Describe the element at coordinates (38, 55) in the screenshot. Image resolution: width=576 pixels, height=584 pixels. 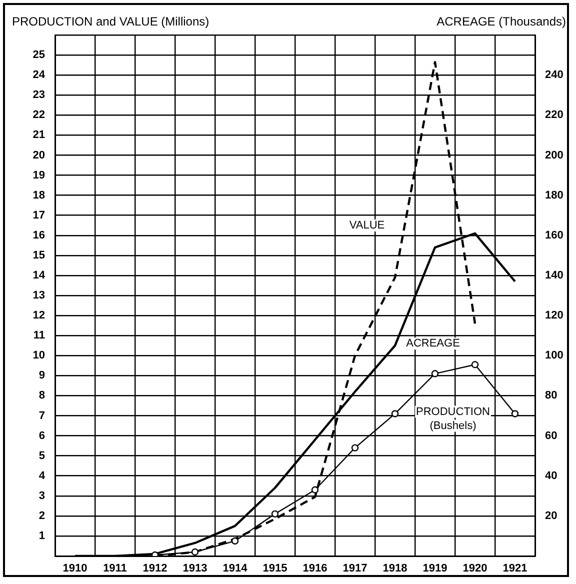
I see `y-tick-label: 25` at that location.